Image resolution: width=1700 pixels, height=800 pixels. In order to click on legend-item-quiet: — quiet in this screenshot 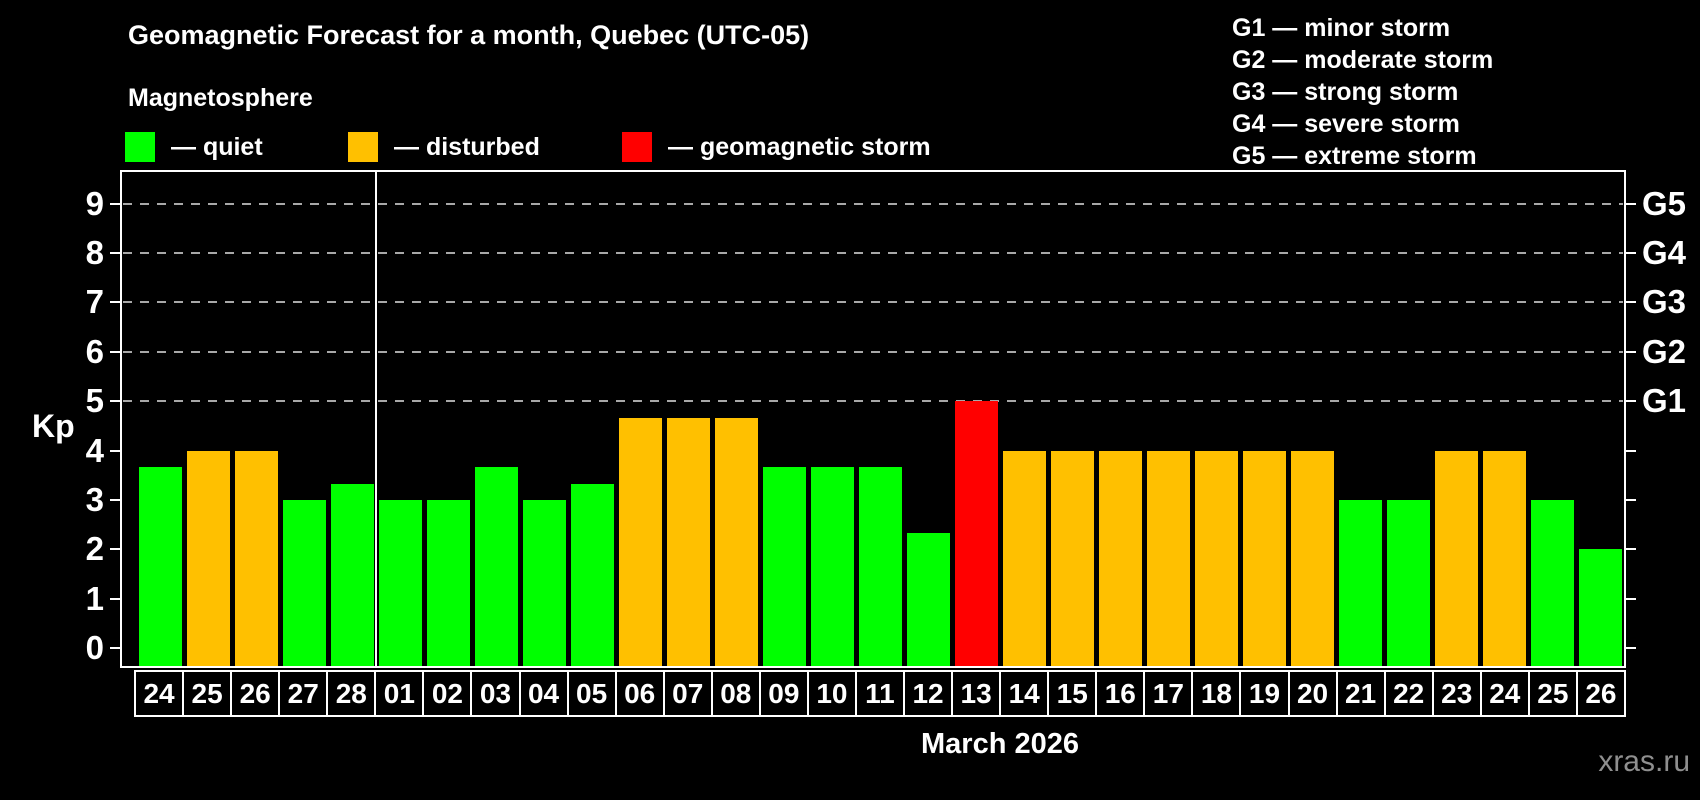, I will do `click(194, 147)`.